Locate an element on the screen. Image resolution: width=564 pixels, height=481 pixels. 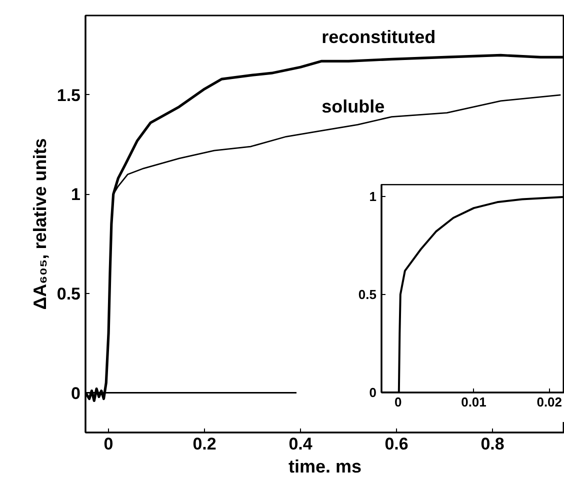
x-axis-title: time. ms is located at coordinates (325, 466).